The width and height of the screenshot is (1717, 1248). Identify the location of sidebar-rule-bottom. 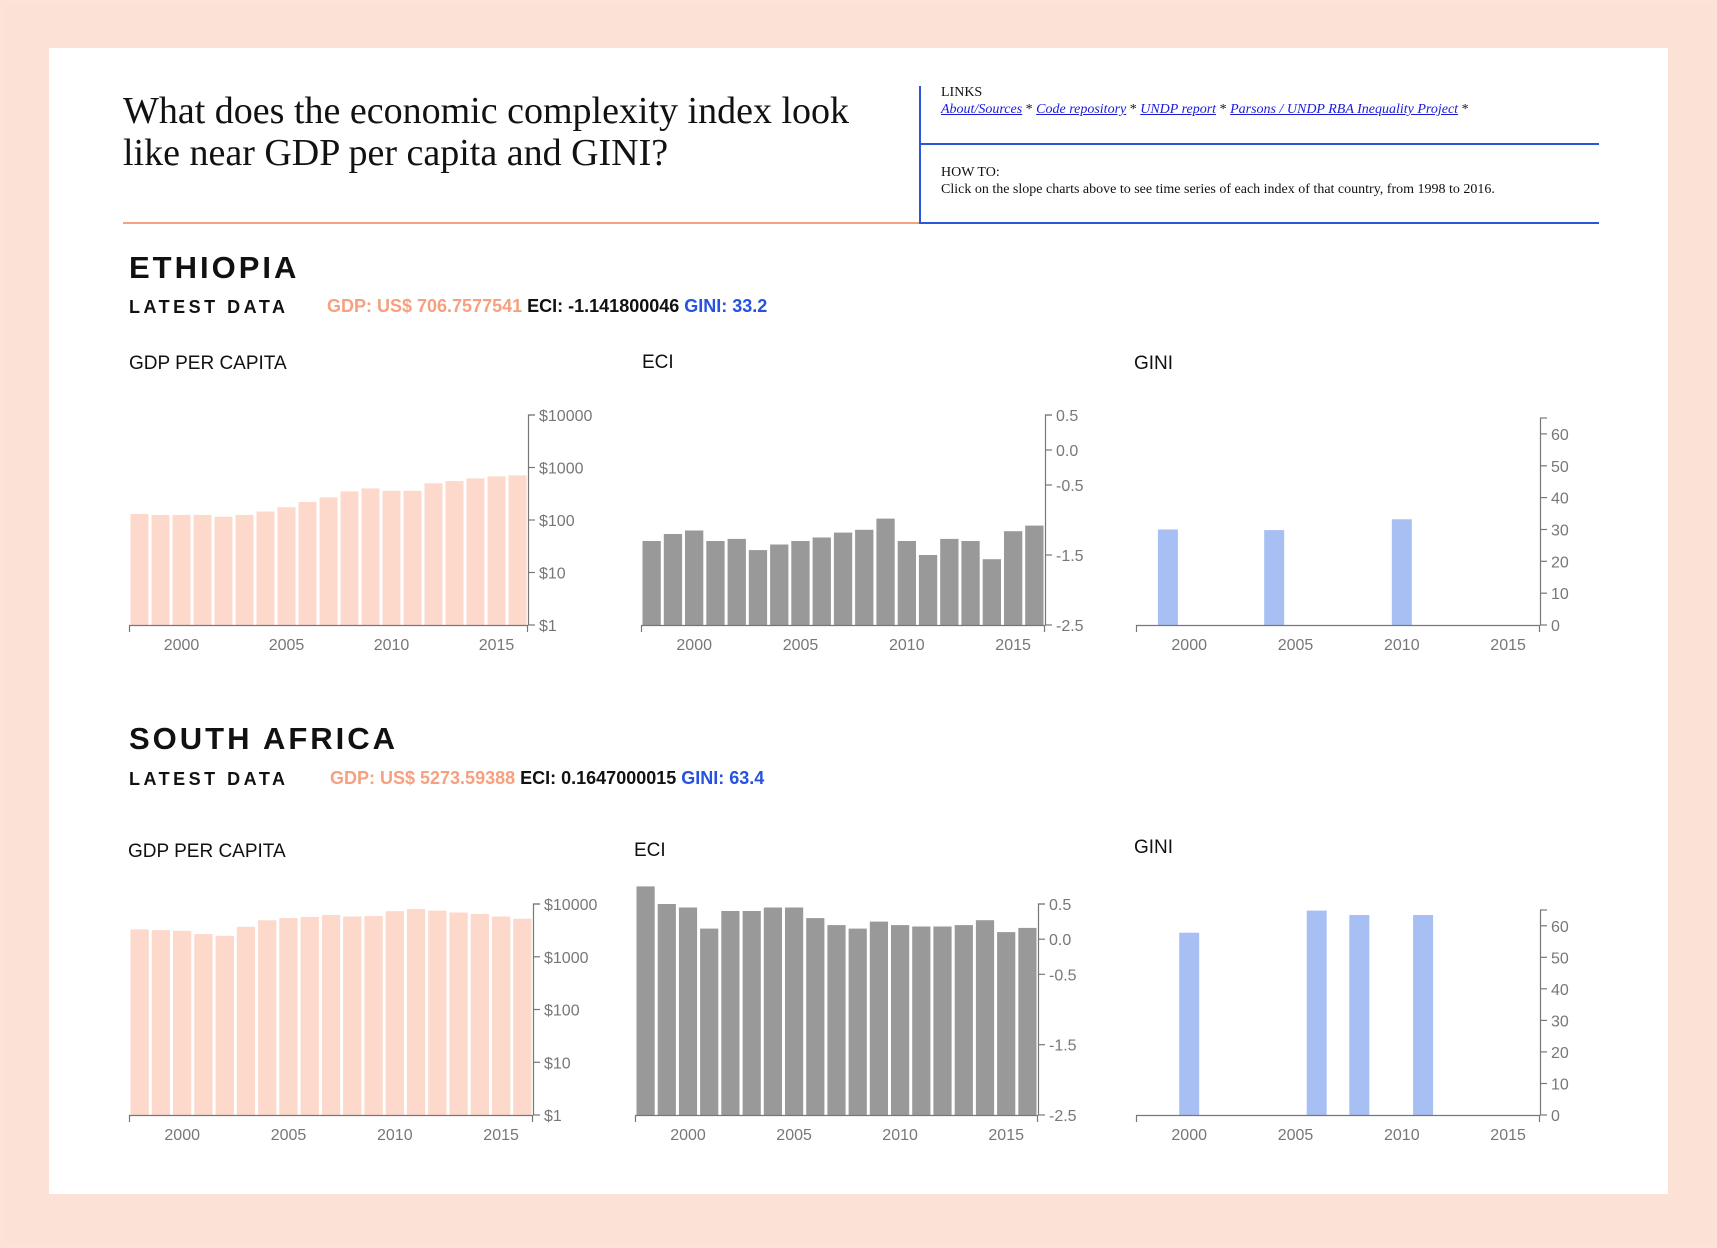
(1260, 223).